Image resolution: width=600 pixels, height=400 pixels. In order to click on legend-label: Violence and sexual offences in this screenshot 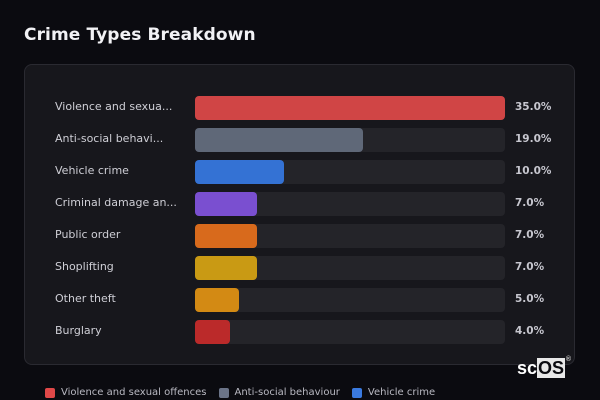, I will do `click(134, 392)`.